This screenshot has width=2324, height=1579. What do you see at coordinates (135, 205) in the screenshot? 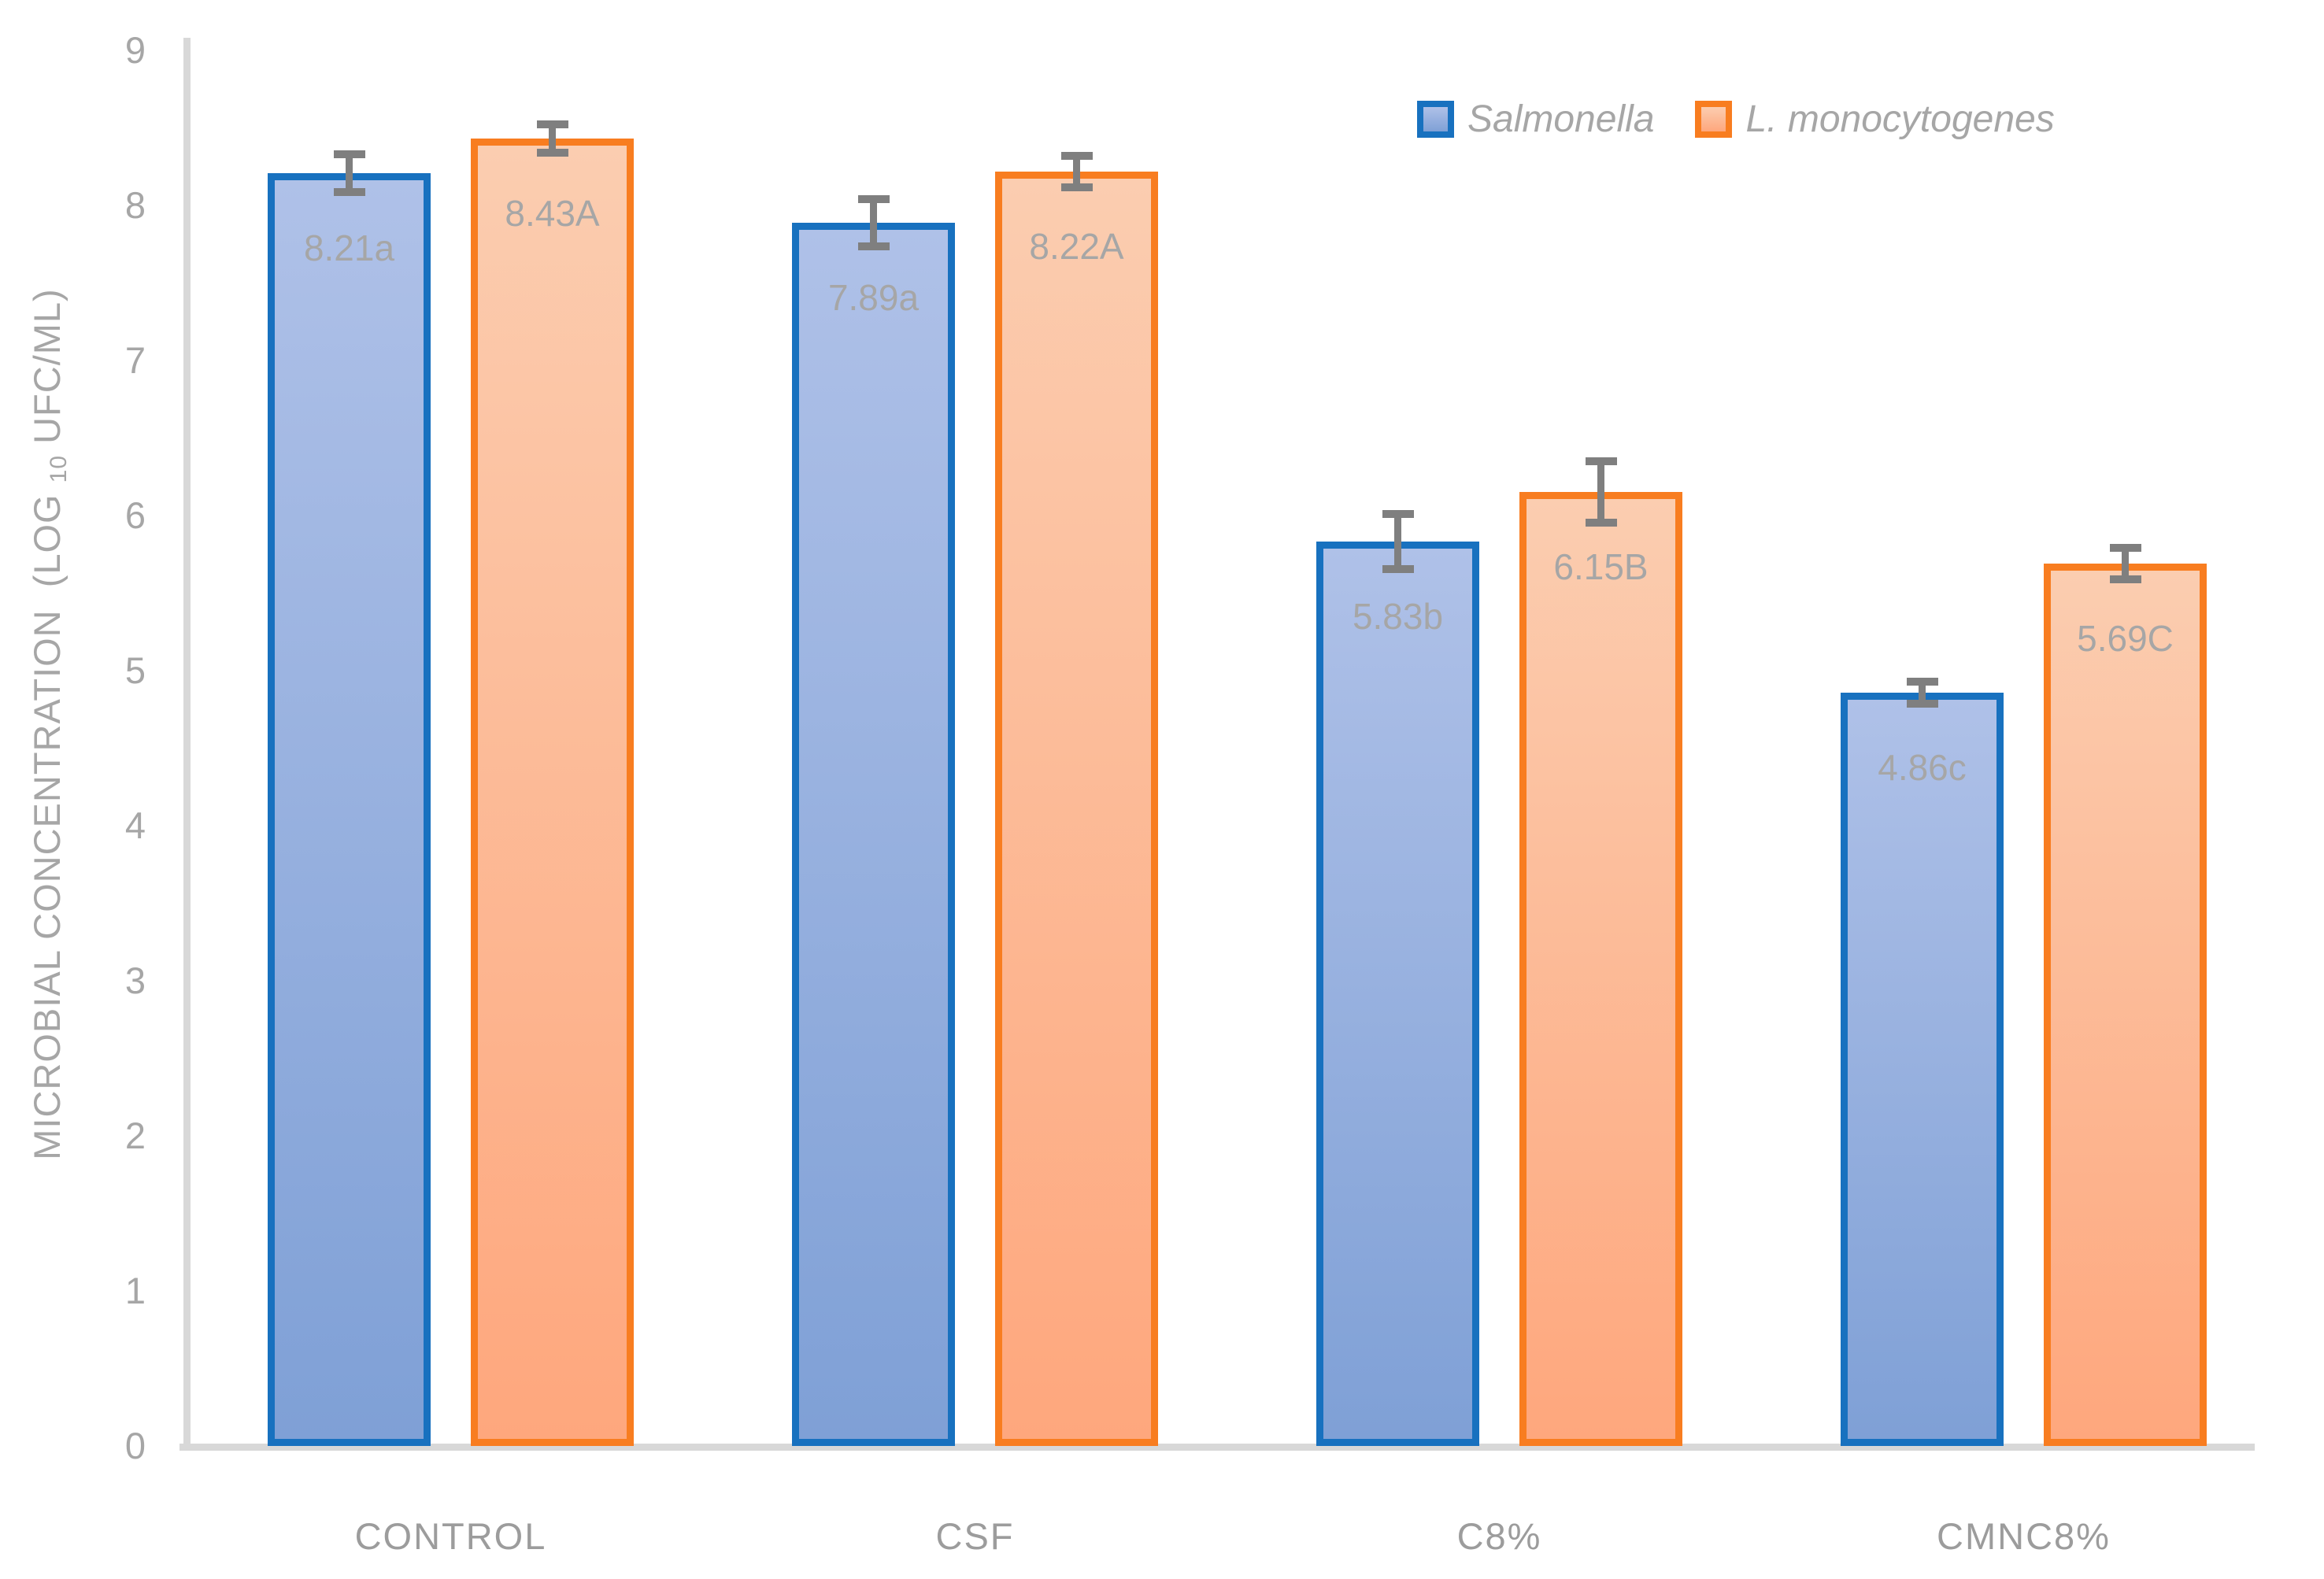
I see `y-axis-tick-label: 8` at bounding box center [135, 205].